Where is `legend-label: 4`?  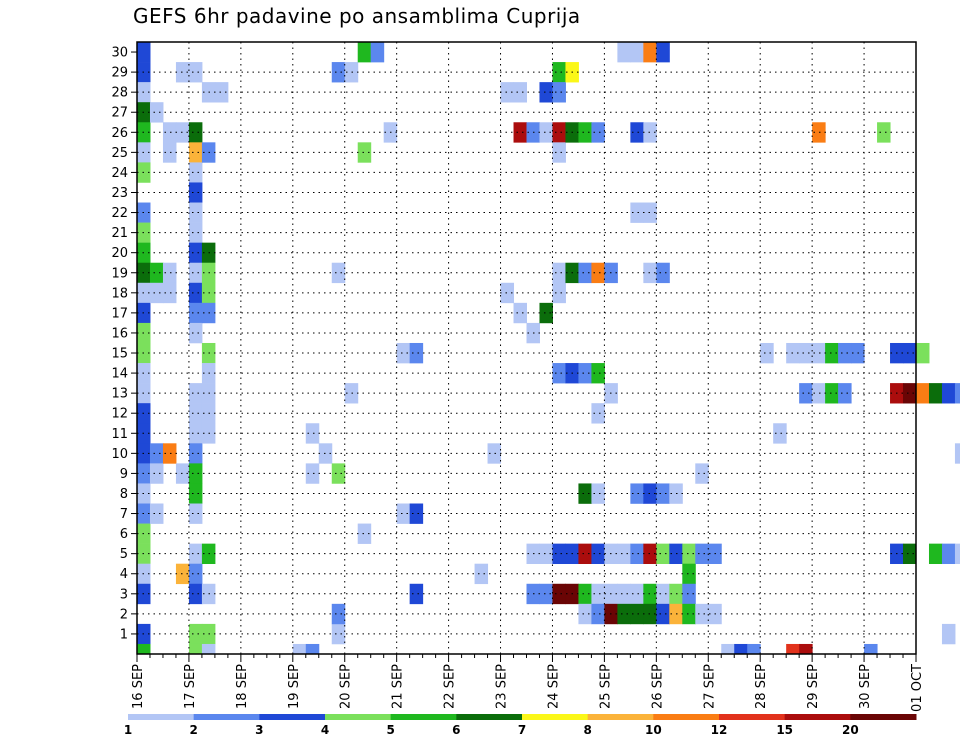
legend-label: 4 is located at coordinates (325, 730).